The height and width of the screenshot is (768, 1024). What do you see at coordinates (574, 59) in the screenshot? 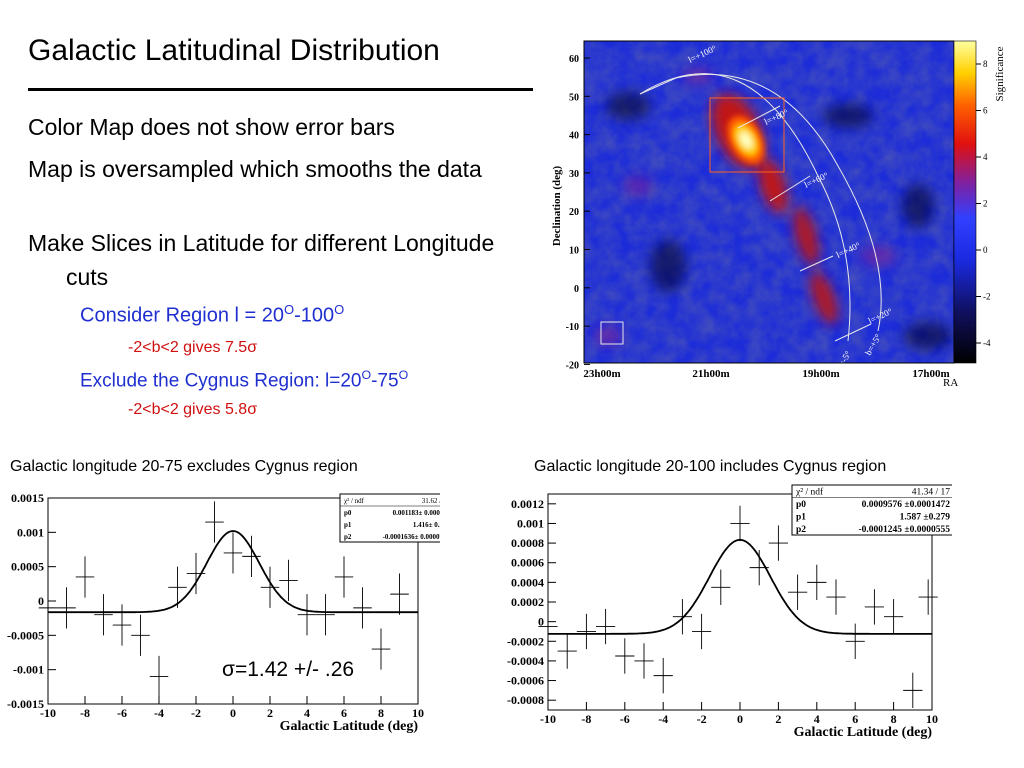
I see `skymap-ytick: 60` at bounding box center [574, 59].